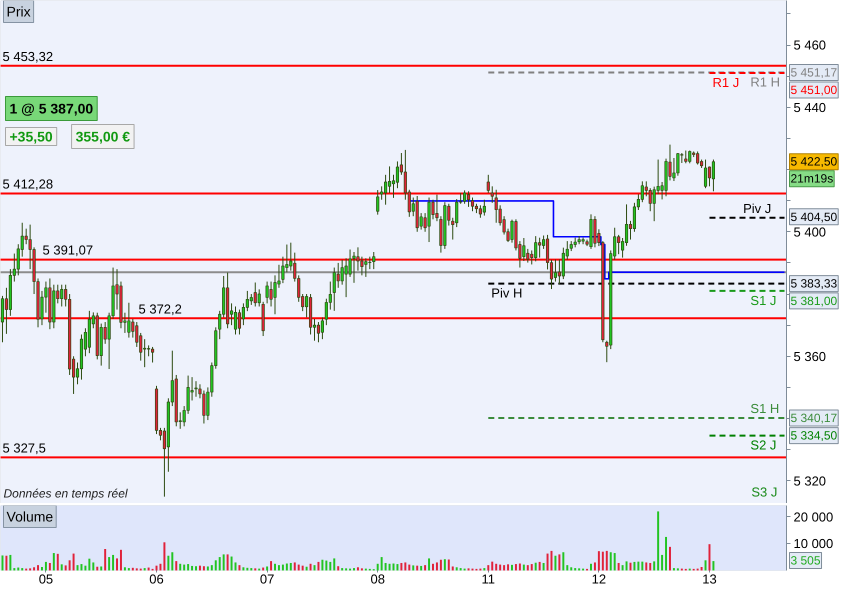 This screenshot has height=601, width=848. Describe the element at coordinates (267, 579) in the screenshot. I see `x-tick-label: 07` at that location.